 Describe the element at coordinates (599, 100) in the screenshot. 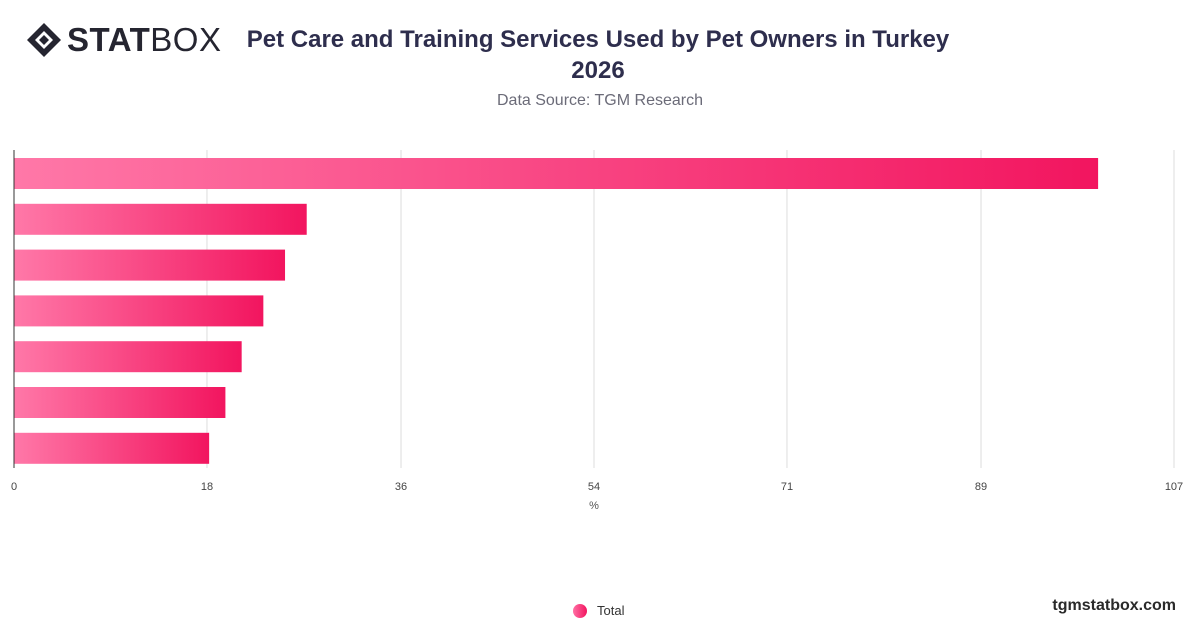

I see `chart-subtitle: Data Source: TGM Research` at that location.